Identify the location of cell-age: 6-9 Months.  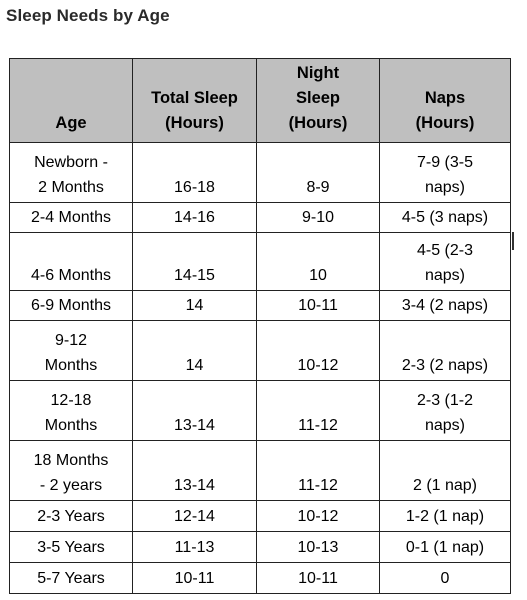
(71, 305).